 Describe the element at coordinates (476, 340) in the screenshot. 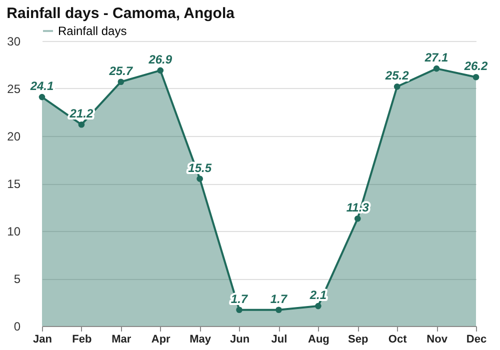

I see `x-tick-label: Dec` at that location.